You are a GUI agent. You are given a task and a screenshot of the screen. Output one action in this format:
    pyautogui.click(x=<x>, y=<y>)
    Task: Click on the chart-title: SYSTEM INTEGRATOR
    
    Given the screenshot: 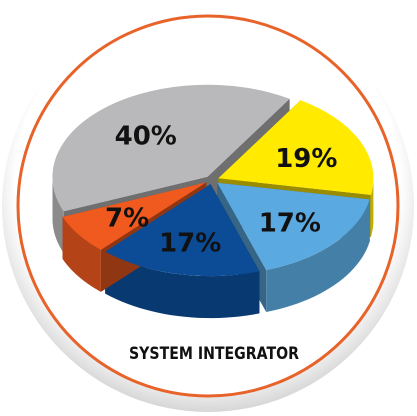 What is the action you would take?
    pyautogui.click(x=214, y=354)
    